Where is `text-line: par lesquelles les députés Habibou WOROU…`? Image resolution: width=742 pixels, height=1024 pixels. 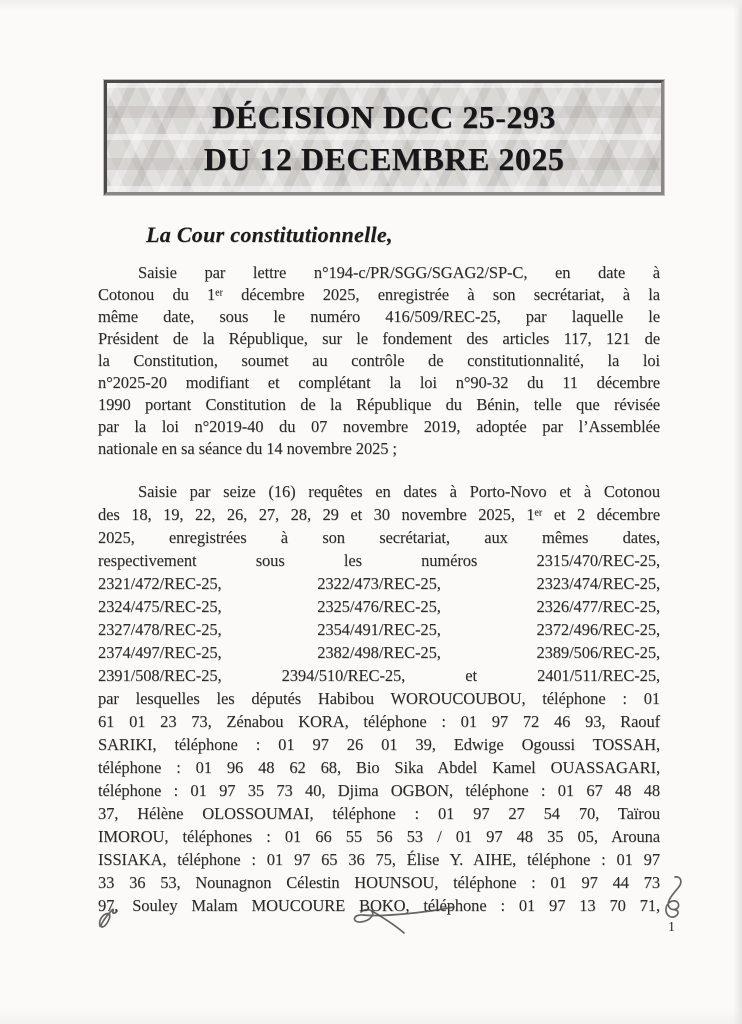
text-line: par lesquelles les députés Habibou WOROU… is located at coordinates (379, 698).